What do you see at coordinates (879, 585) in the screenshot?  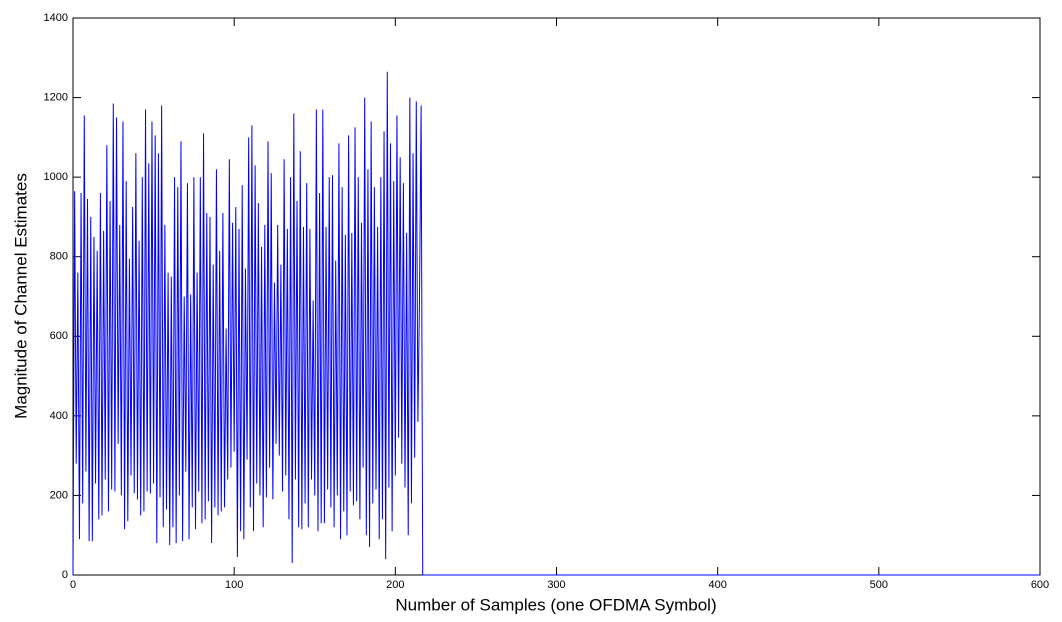 I see `x-tick-label: 500` at bounding box center [879, 585].